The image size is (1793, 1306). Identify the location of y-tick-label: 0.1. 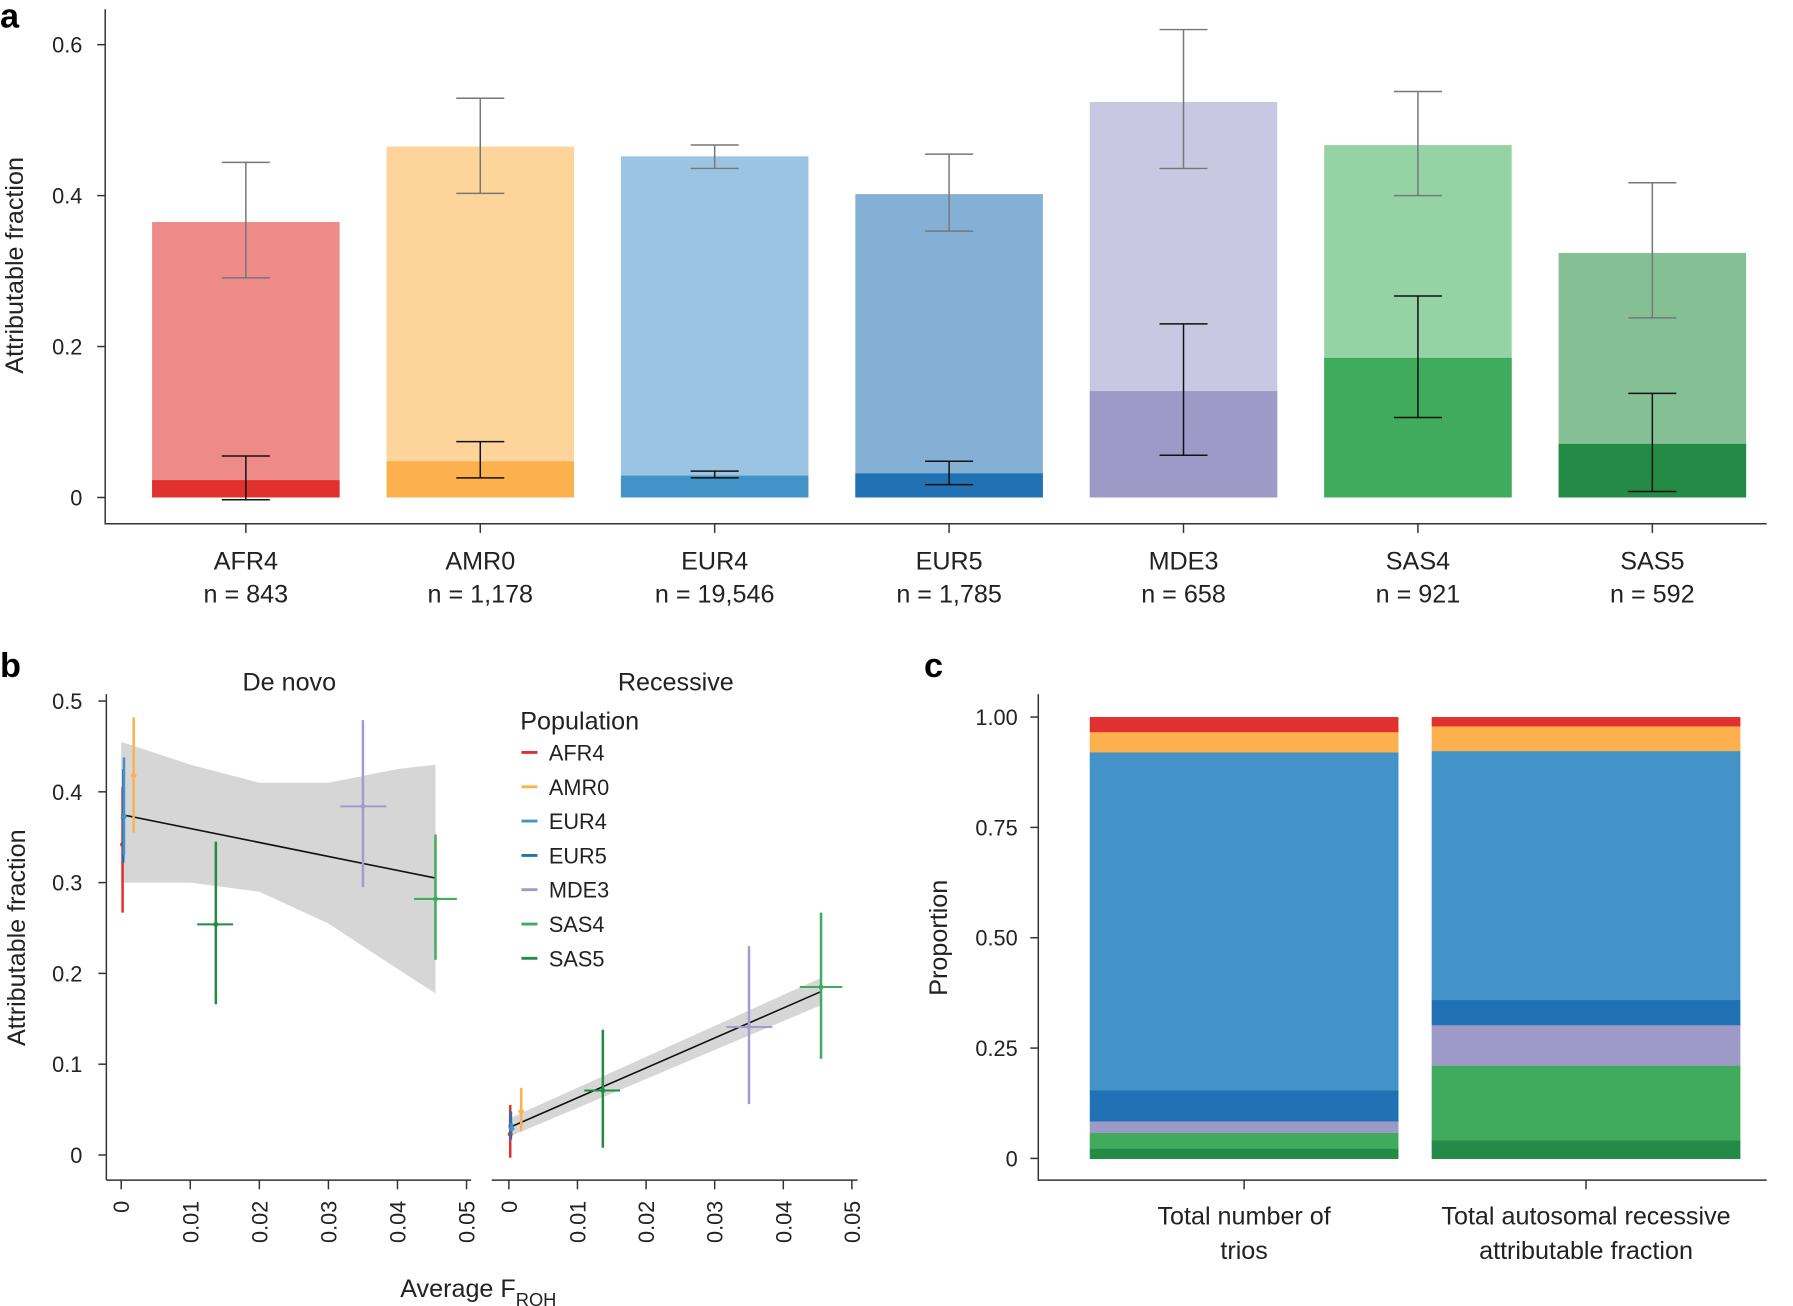
(67, 1064).